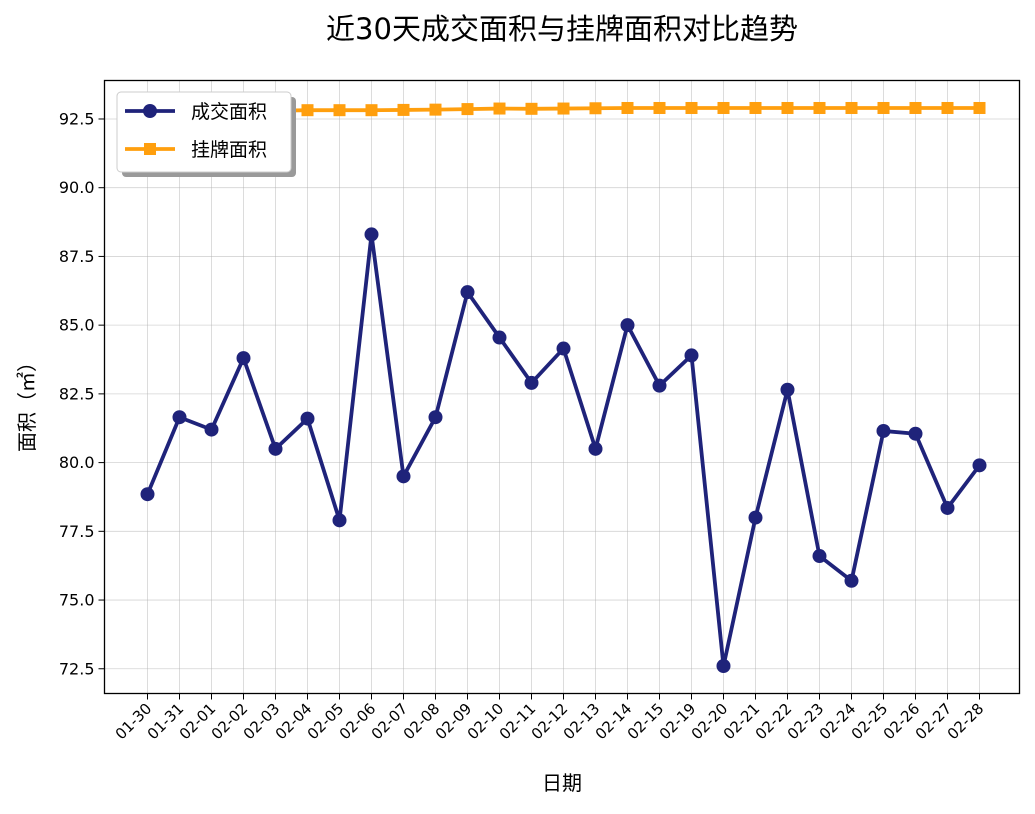 The image size is (1035, 814). I want to click on chart-title: 近30天成交面积与挂牌面积对比趋势, so click(562, 29).